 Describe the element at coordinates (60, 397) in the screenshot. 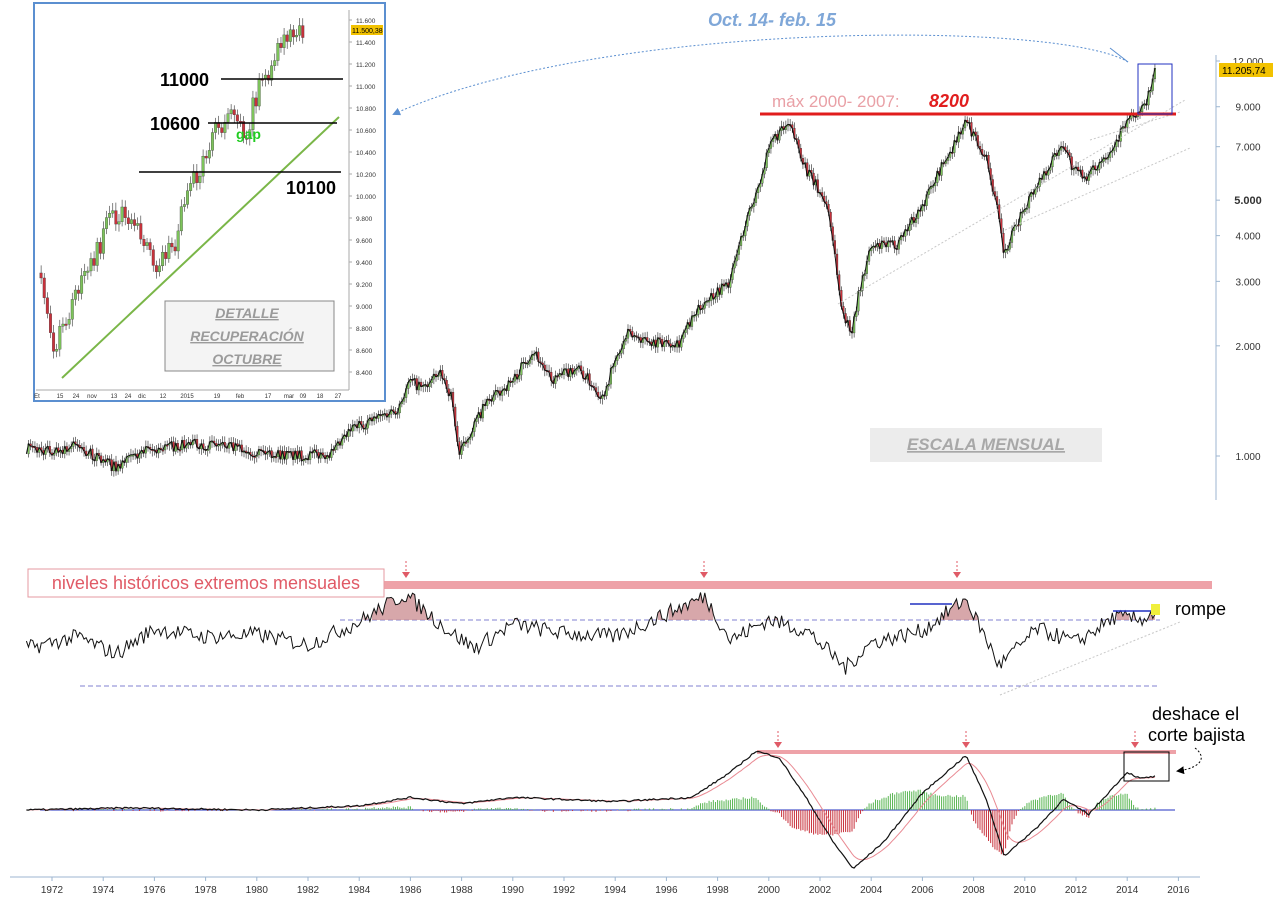

I see `inset-x-tick-label: 15` at that location.